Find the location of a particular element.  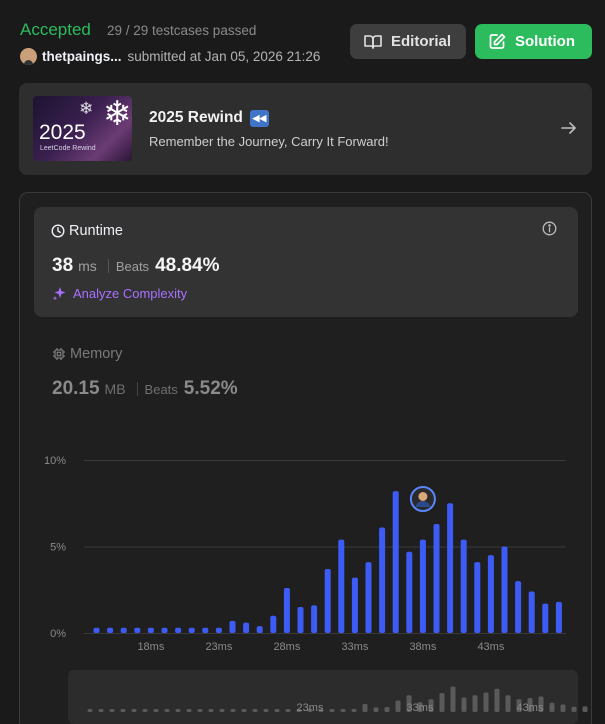

arrow-right-icon is located at coordinates (569, 128).